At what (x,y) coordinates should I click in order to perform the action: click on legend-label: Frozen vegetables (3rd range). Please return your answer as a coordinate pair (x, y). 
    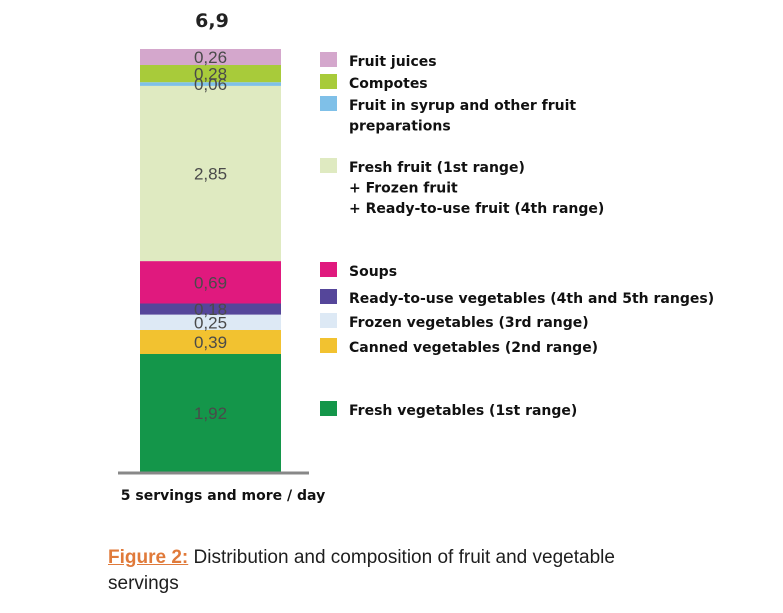
    Looking at the image, I should click on (469, 323).